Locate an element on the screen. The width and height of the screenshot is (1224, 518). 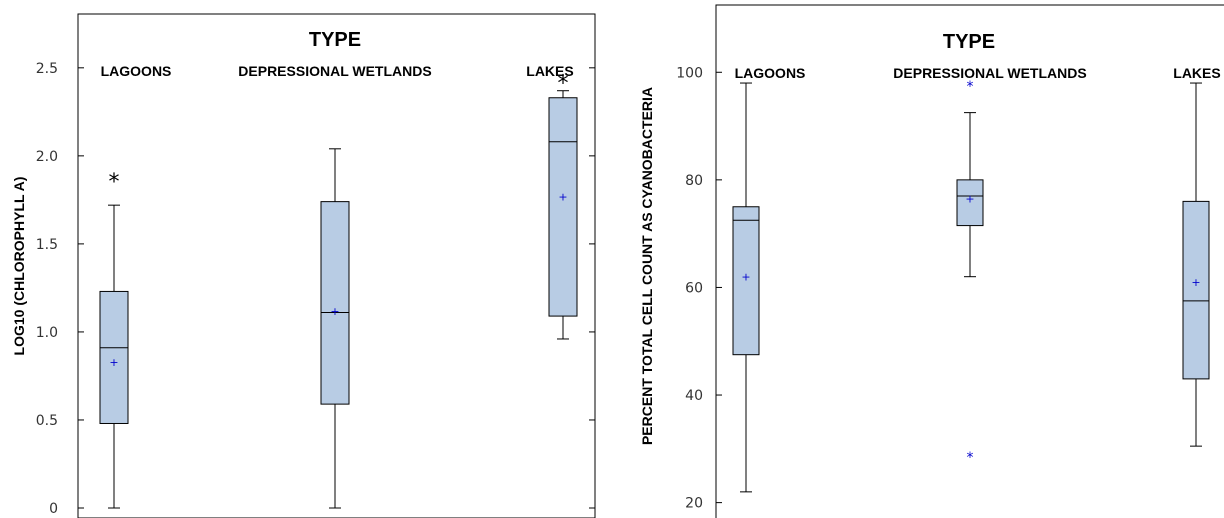
y-tick-label: 1.5 is located at coordinates (47, 245).